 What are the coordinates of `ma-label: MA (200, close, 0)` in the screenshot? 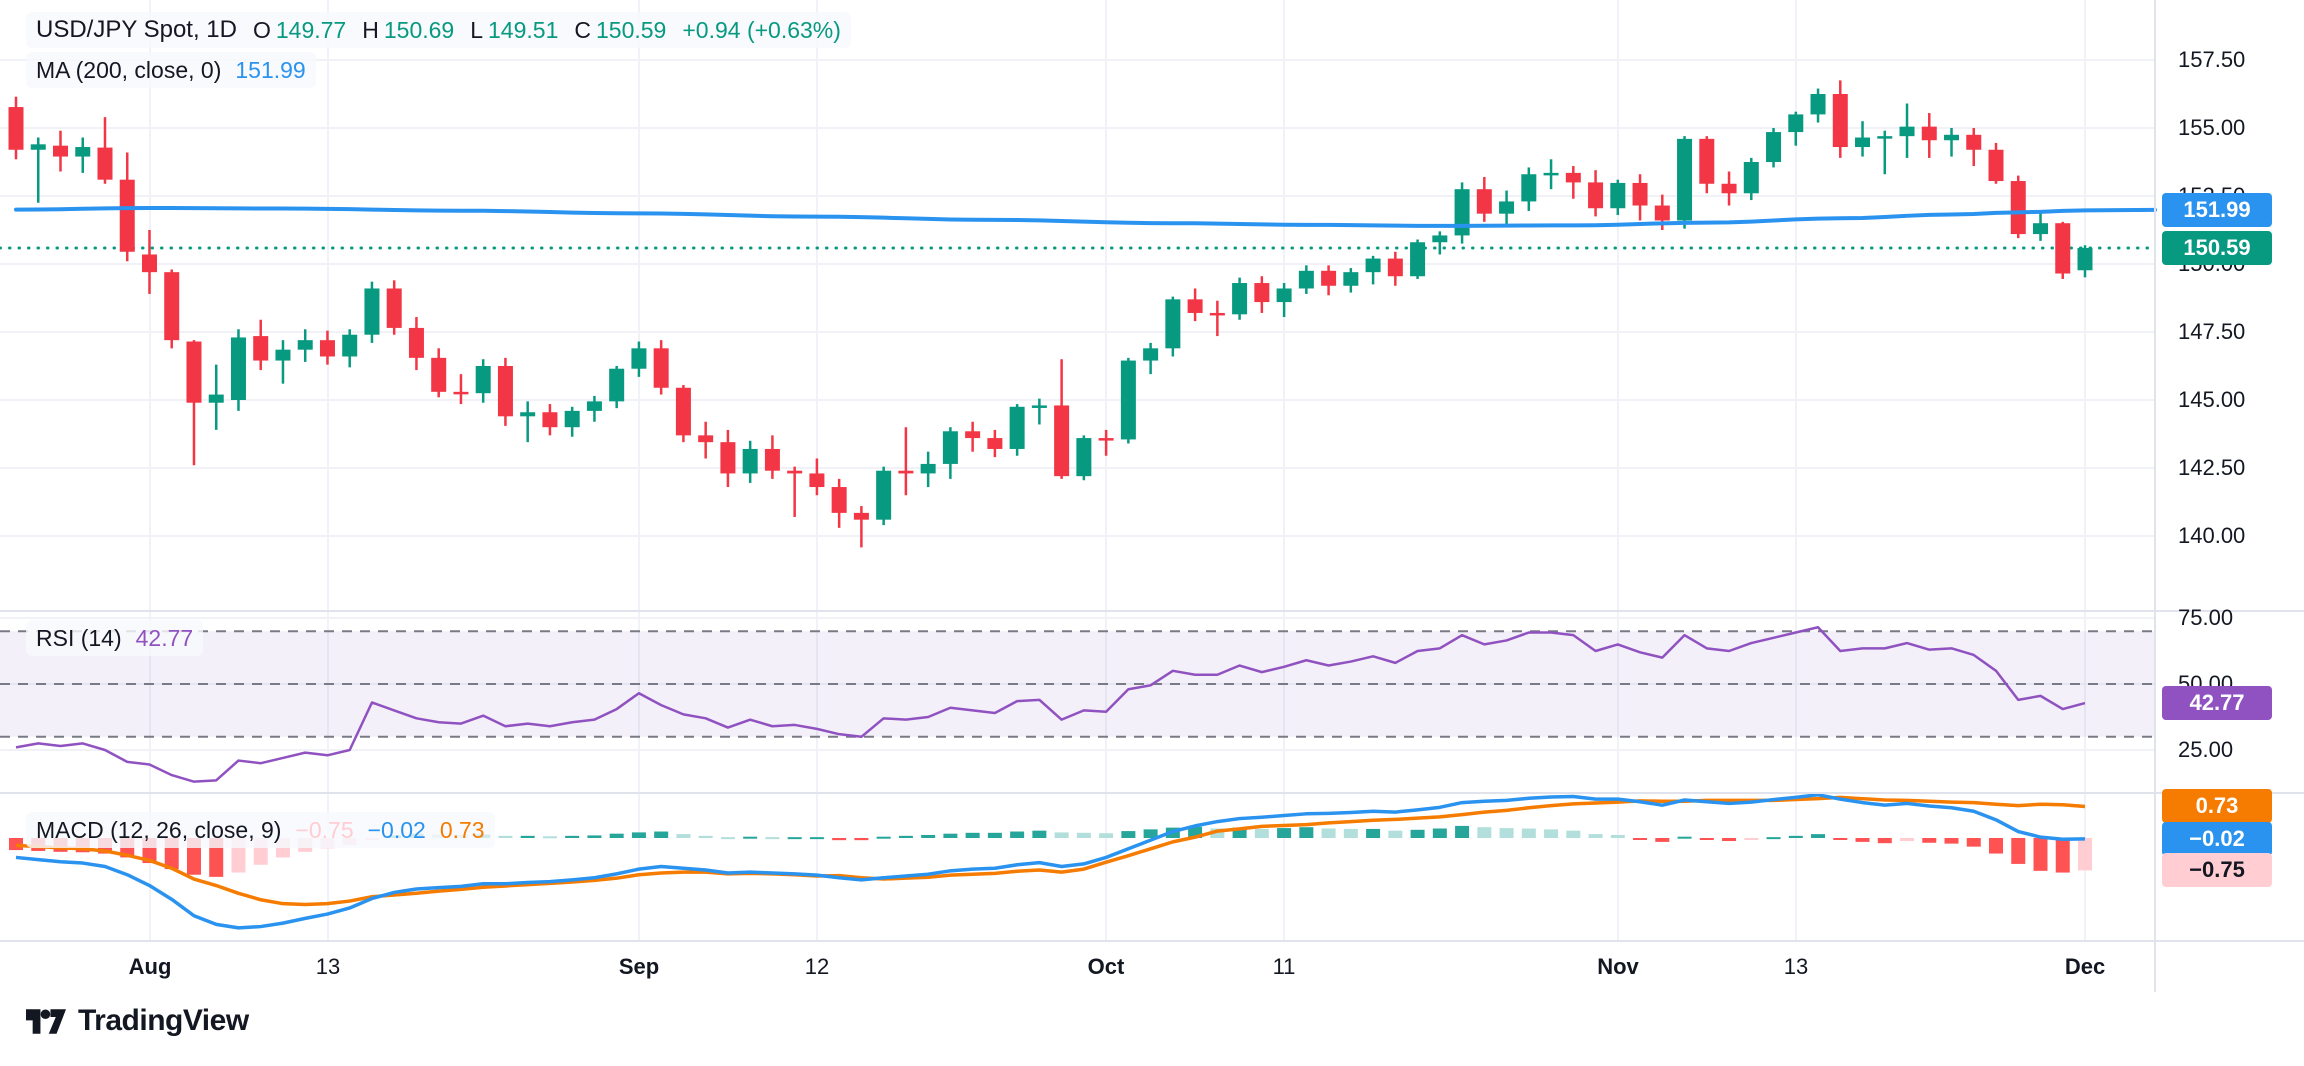 It's located at (129, 70).